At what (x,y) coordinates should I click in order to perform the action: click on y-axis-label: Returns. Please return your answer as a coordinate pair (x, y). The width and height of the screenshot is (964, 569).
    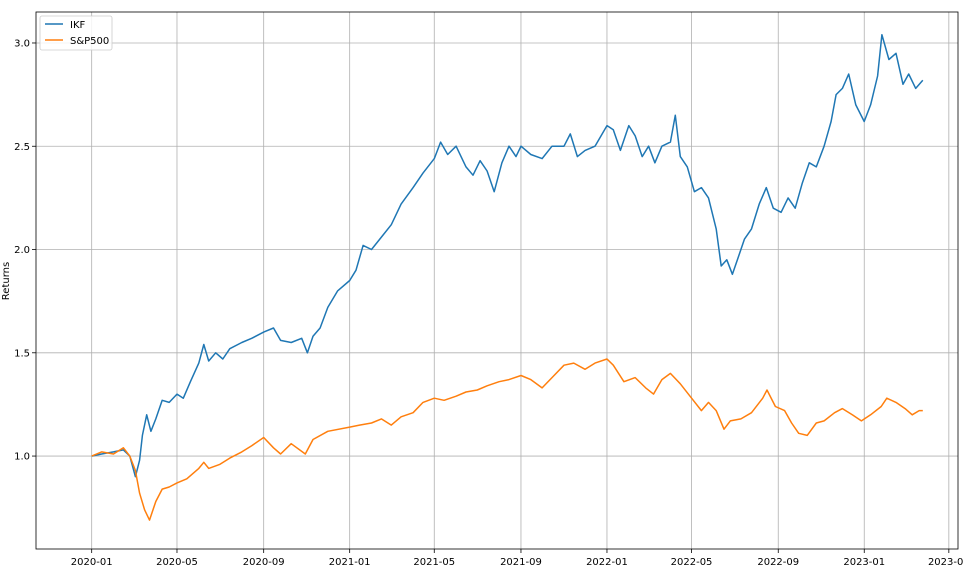
    Looking at the image, I should click on (6, 281).